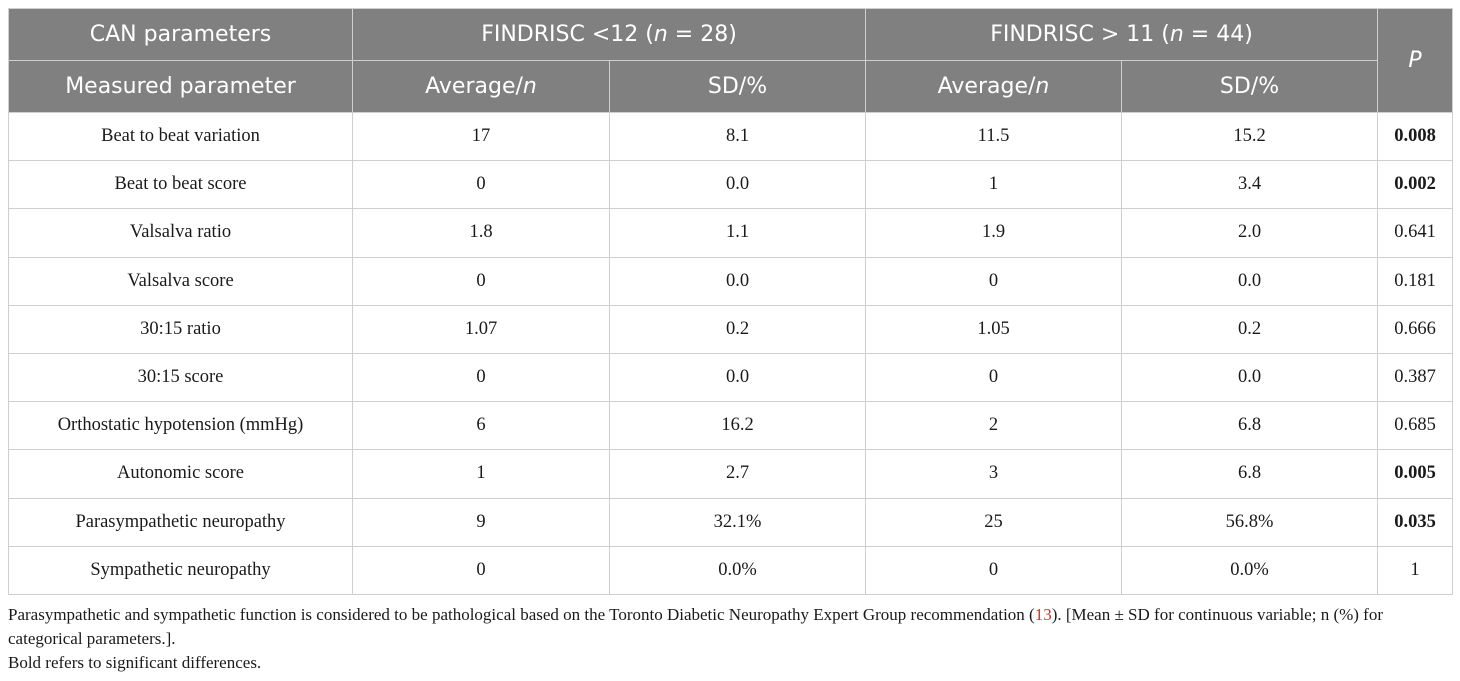  What do you see at coordinates (1249, 233) in the screenshot?
I see `cell-sd-group2: 2.0` at bounding box center [1249, 233].